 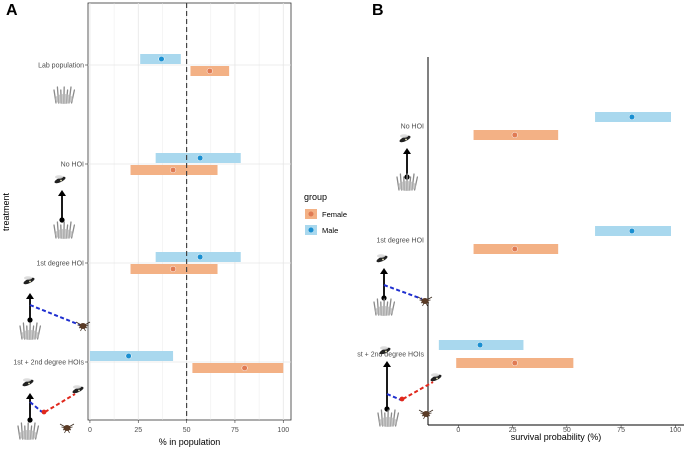 What do you see at coordinates (480, 345) in the screenshot?
I see `panel-b-male-point-st-2nd-degree-hois` at bounding box center [480, 345].